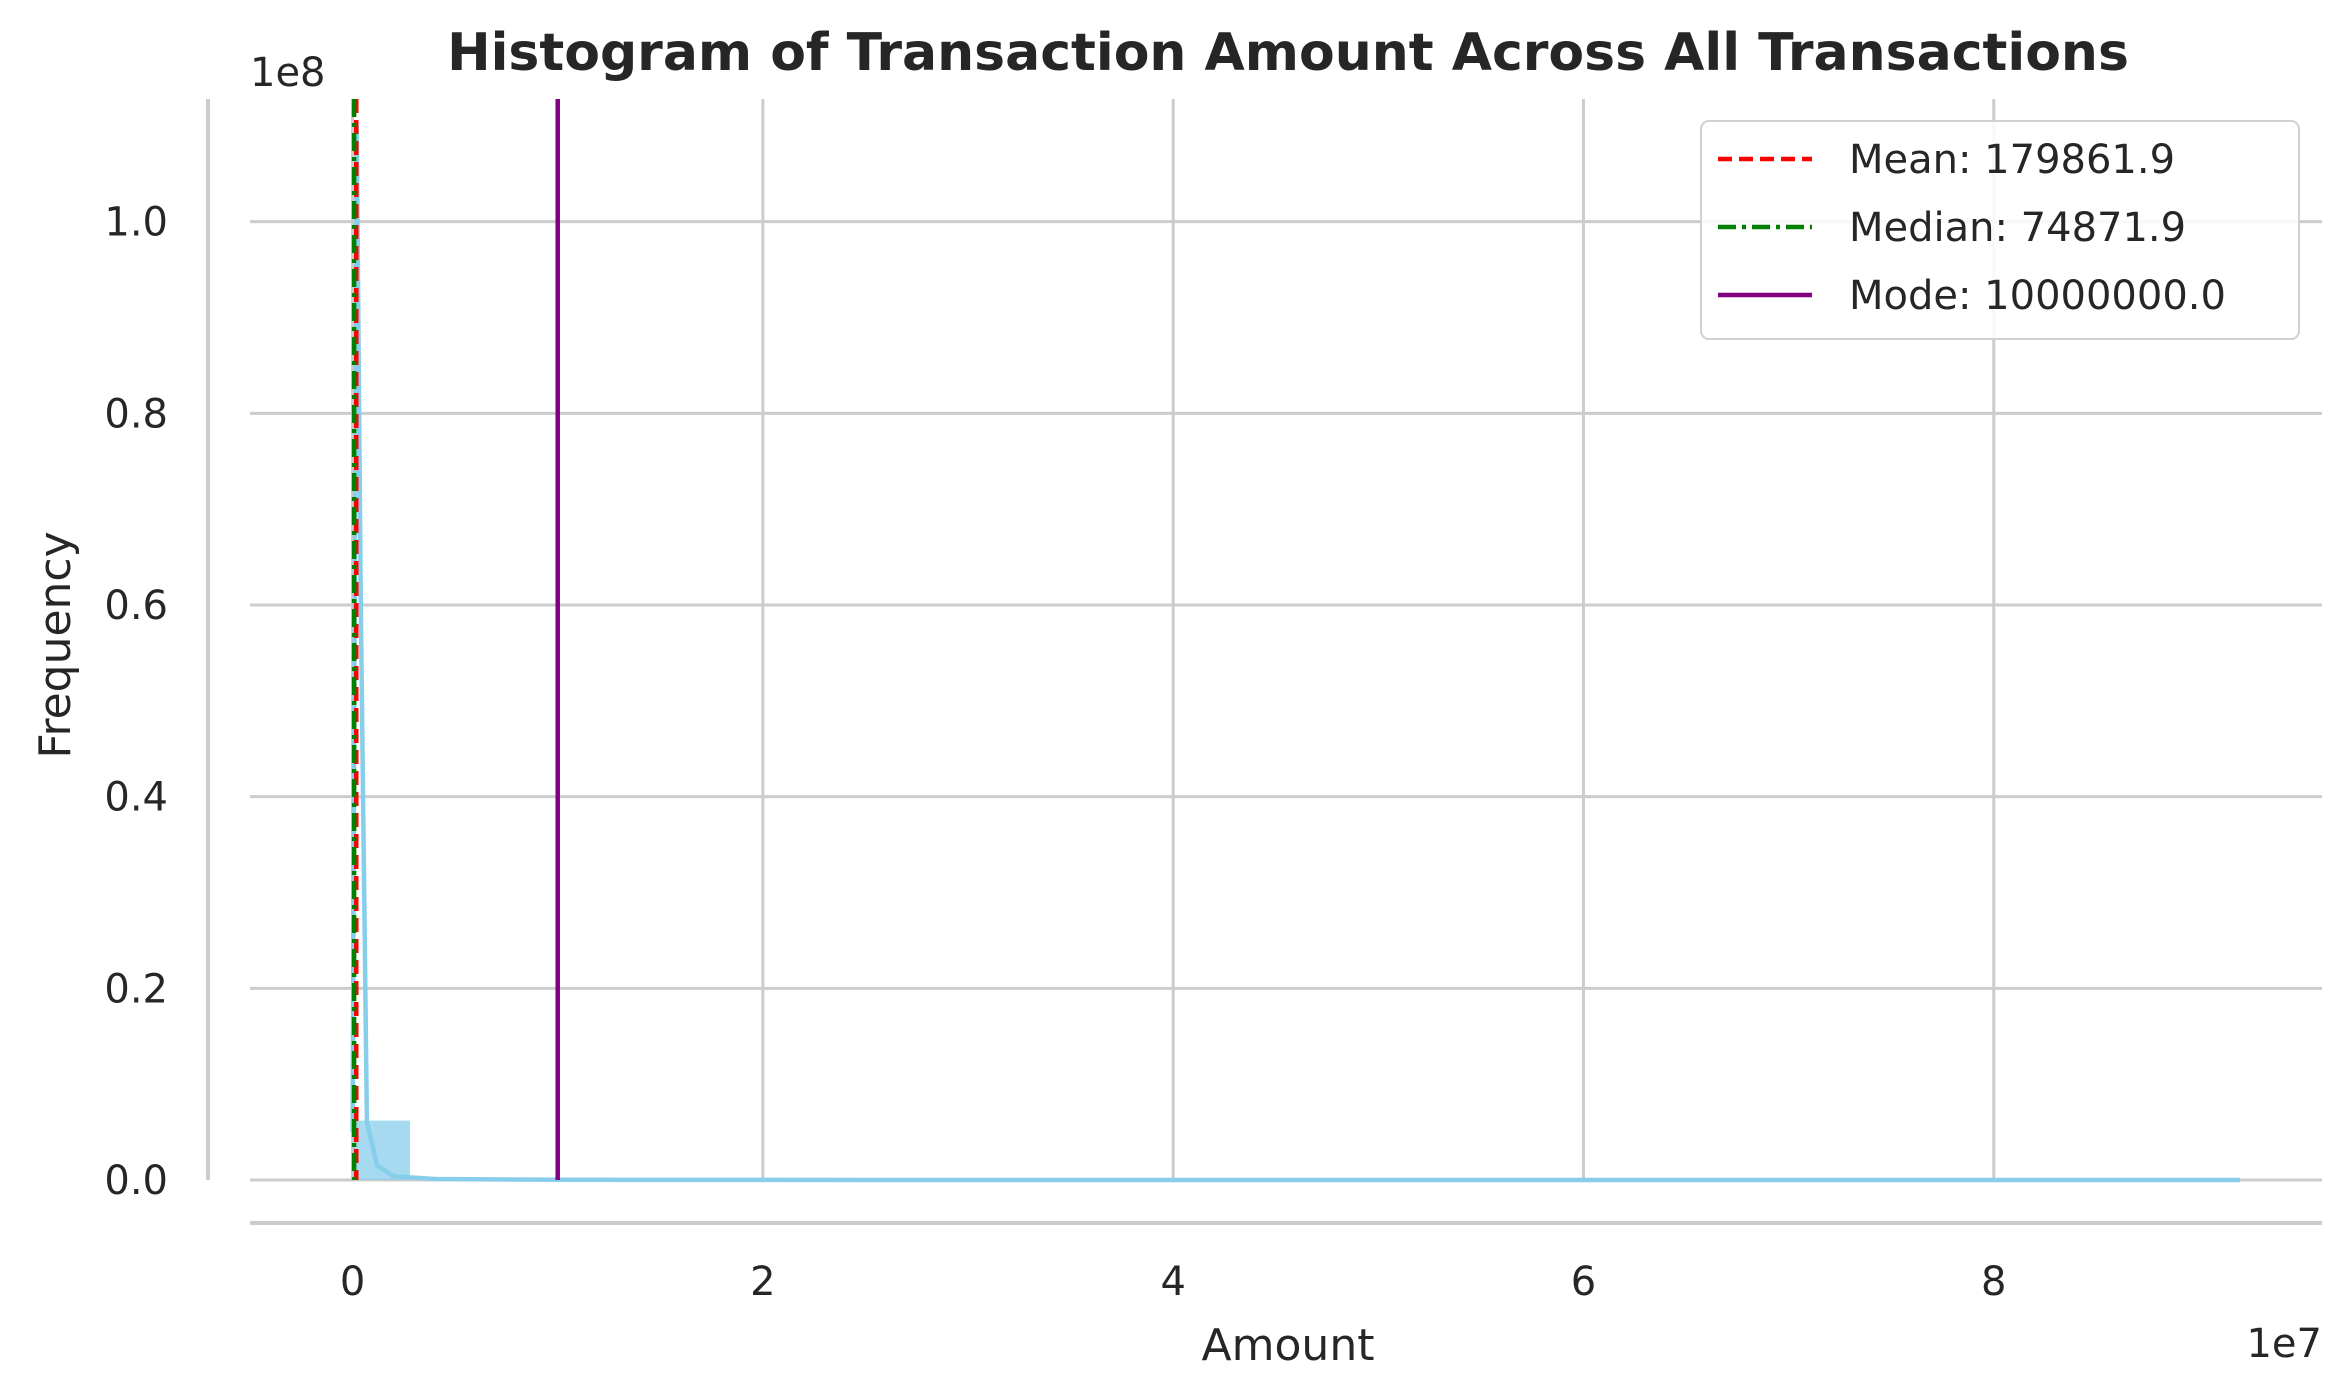  Describe the element at coordinates (2017, 228) in the screenshot. I see `legend-label-1: Median: 74871.9` at that location.